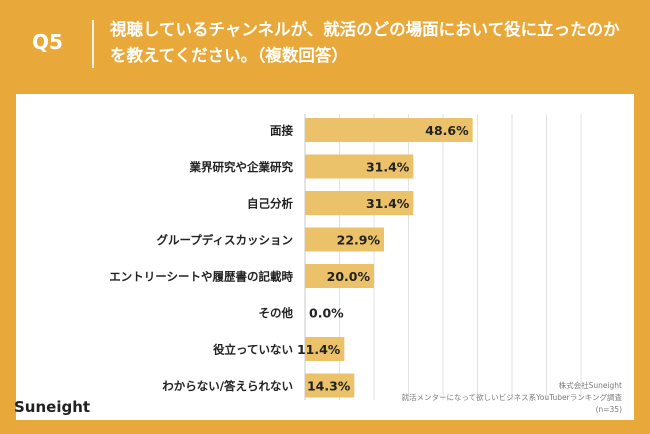 The height and width of the screenshot is (434, 650). What do you see at coordinates (201, 277) in the screenshot?
I see `category-label: エントリーシートや履歴書の記載時` at bounding box center [201, 277].